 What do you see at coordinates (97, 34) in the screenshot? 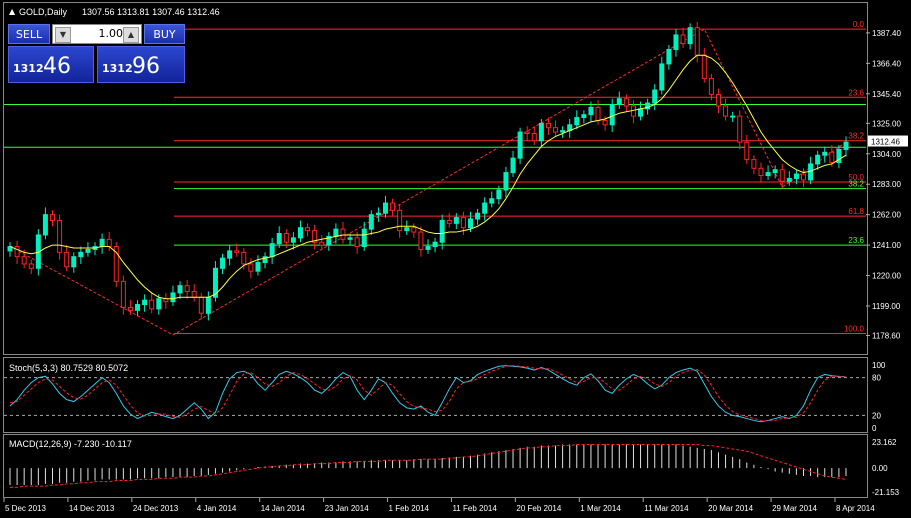
I see `lot-size-field: ▼ 1.00 ▲` at bounding box center [97, 34].